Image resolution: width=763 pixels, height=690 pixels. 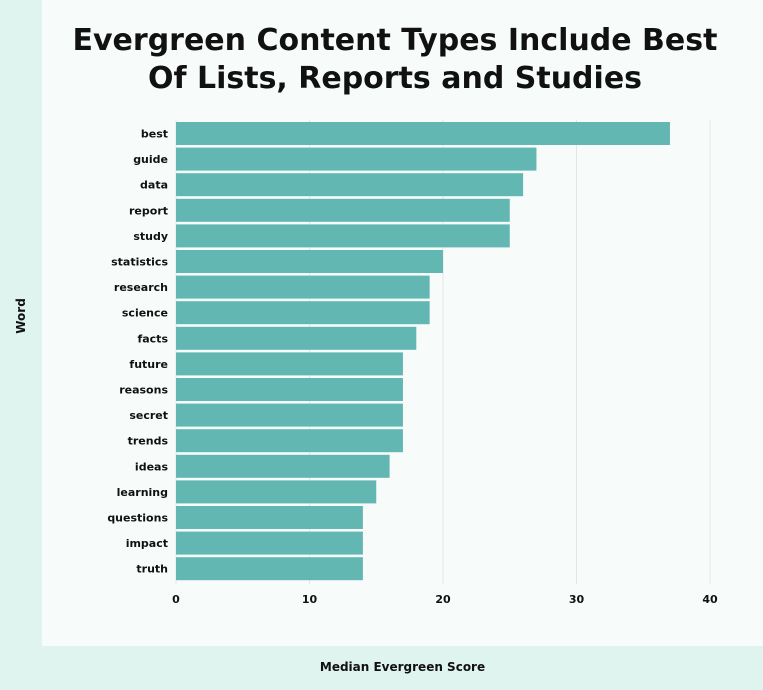 I want to click on bar-study, so click(x=343, y=236).